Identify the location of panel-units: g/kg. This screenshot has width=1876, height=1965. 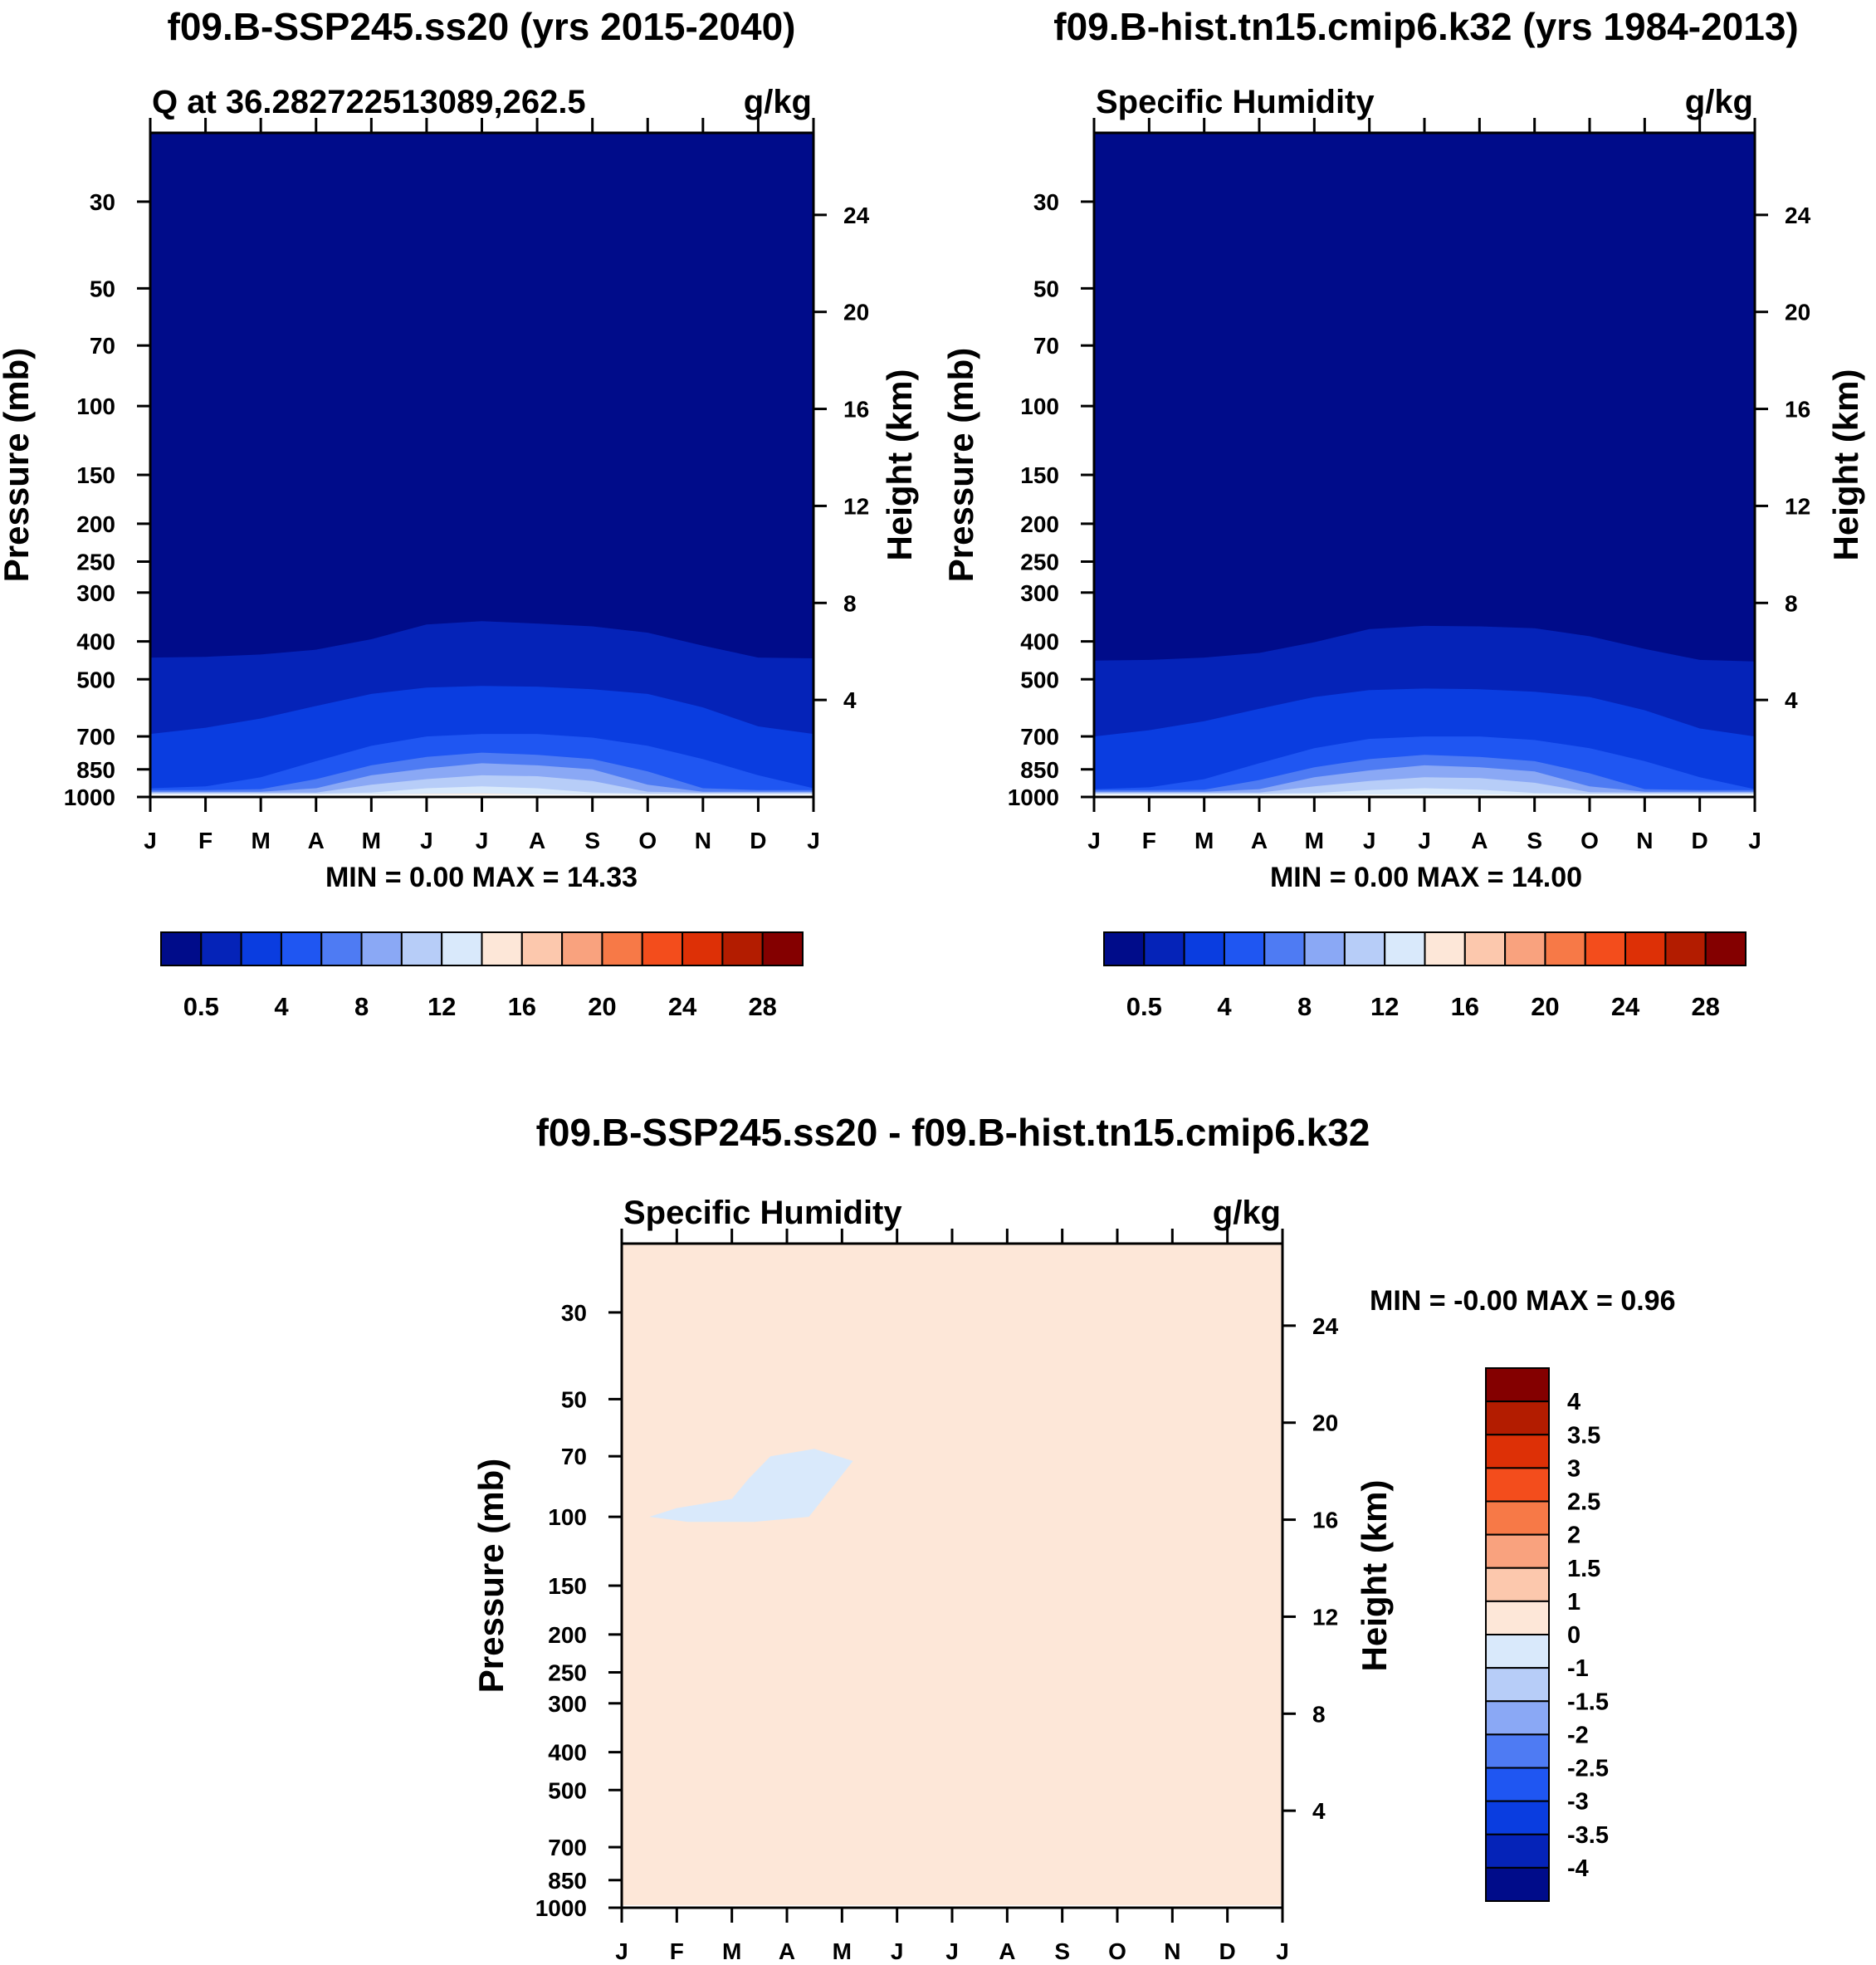
(1719, 102).